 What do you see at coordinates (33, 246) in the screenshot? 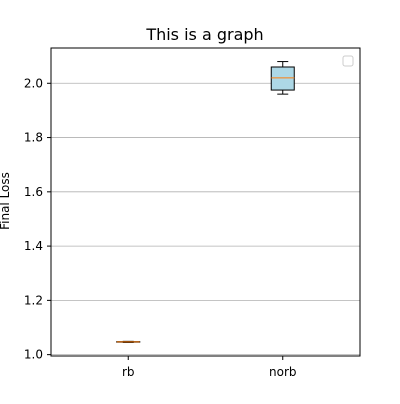
I see `y-tick-label: 1.4` at bounding box center [33, 246].